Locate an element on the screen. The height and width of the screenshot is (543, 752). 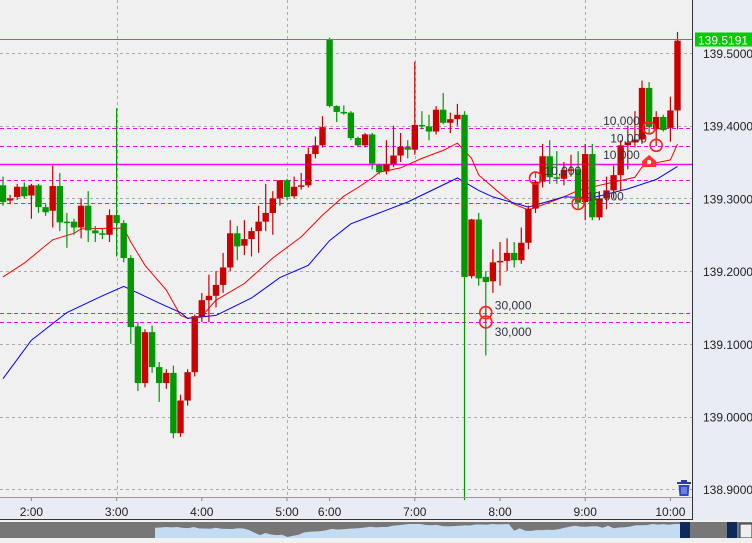
navigator-strip is located at coordinates (376, 530).